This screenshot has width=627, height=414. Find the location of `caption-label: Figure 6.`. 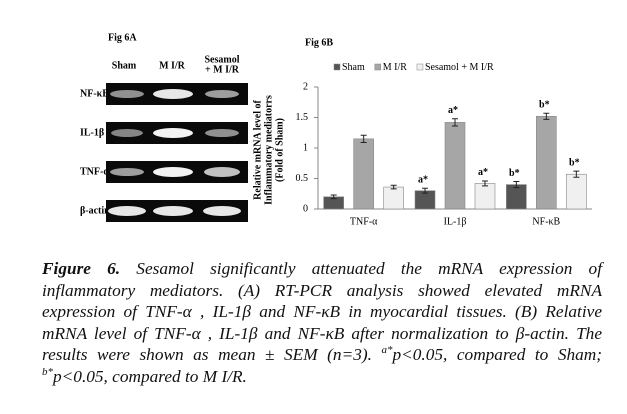

caption-label: Figure 6. is located at coordinates (81, 268).